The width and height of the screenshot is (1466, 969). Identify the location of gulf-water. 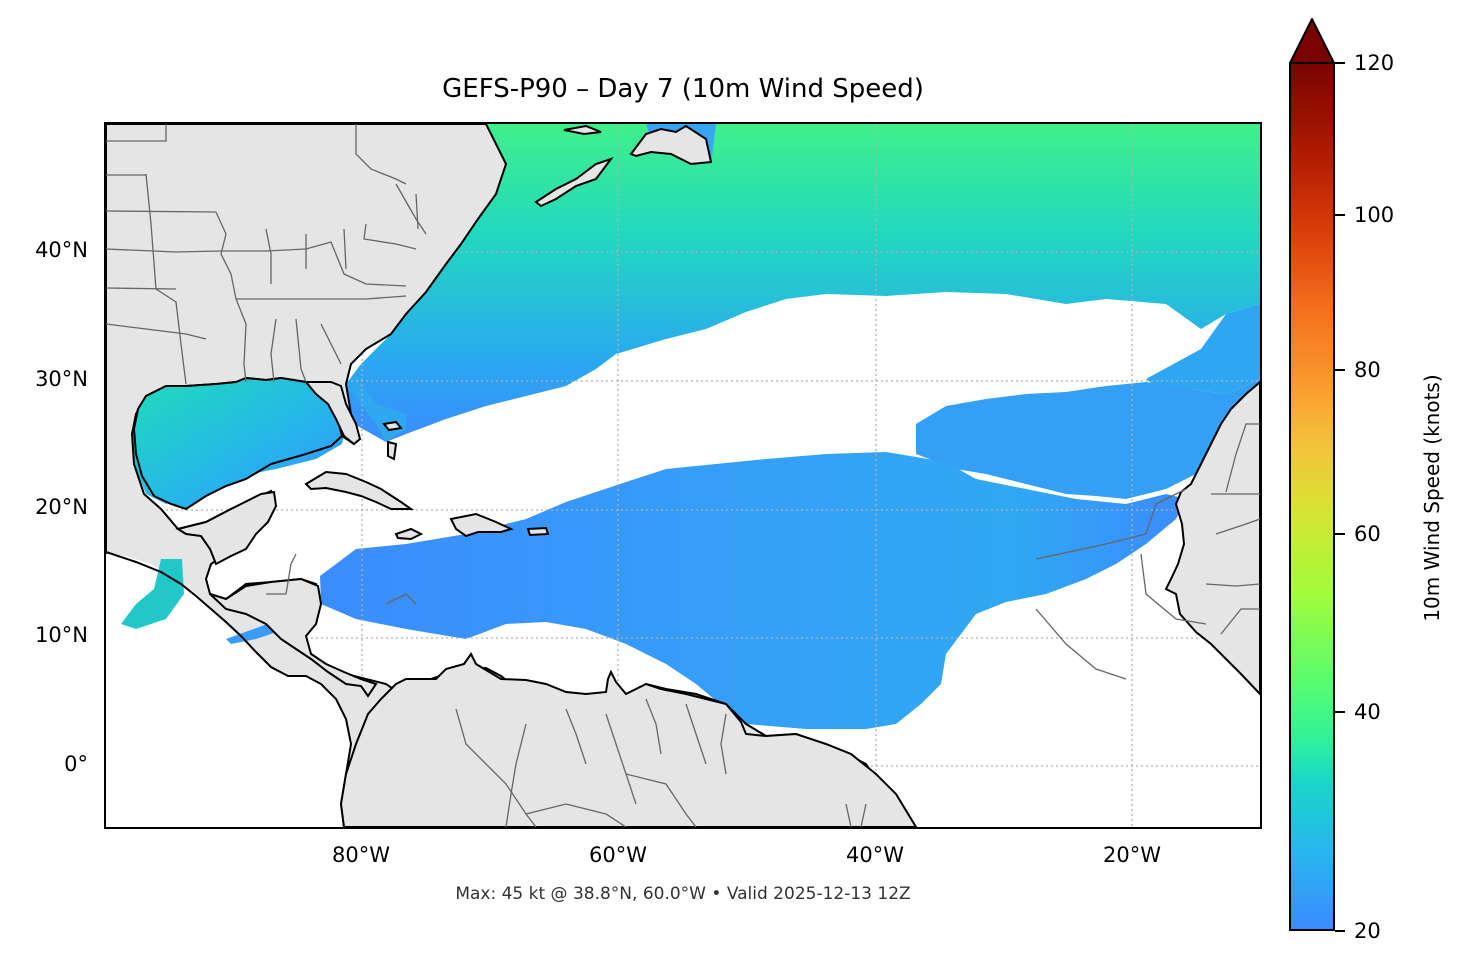
(238, 443).